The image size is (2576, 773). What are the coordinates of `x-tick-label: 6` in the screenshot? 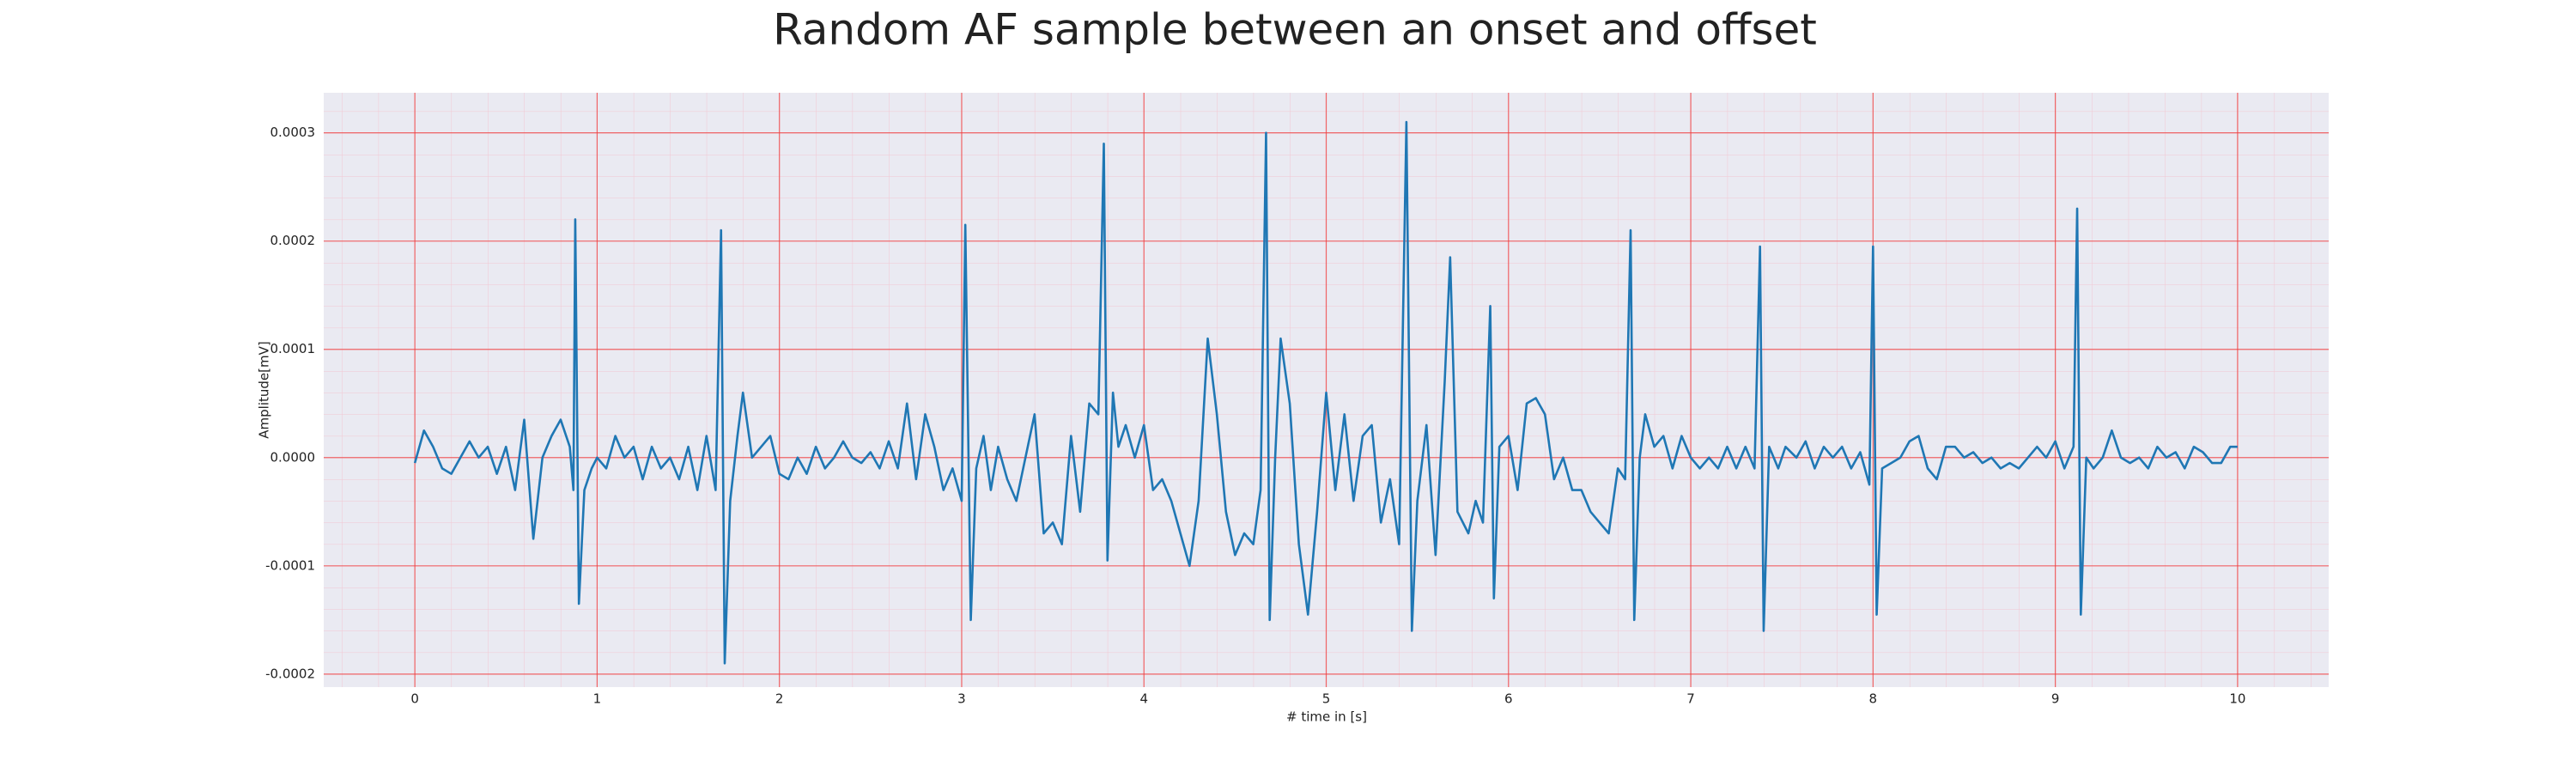 It's located at (1508, 699).